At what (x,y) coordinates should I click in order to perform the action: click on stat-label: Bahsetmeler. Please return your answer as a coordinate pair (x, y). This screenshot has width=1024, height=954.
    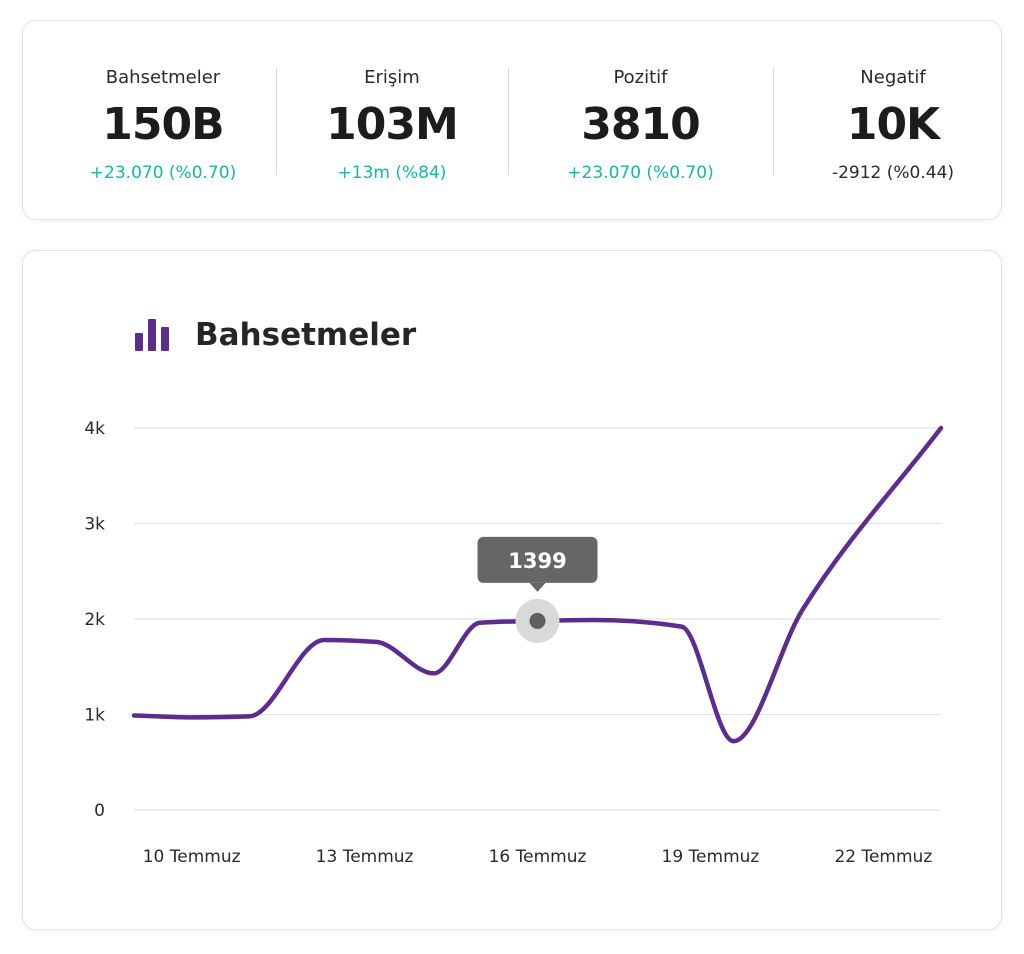
    Looking at the image, I should click on (163, 77).